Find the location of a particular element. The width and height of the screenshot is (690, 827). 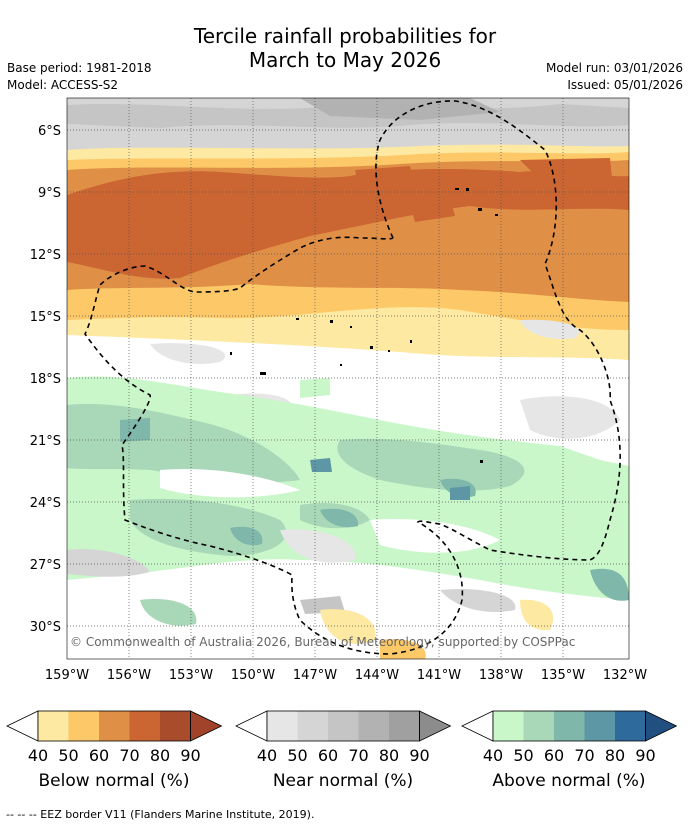

lat-label: 6°S is located at coordinates (49, 131).